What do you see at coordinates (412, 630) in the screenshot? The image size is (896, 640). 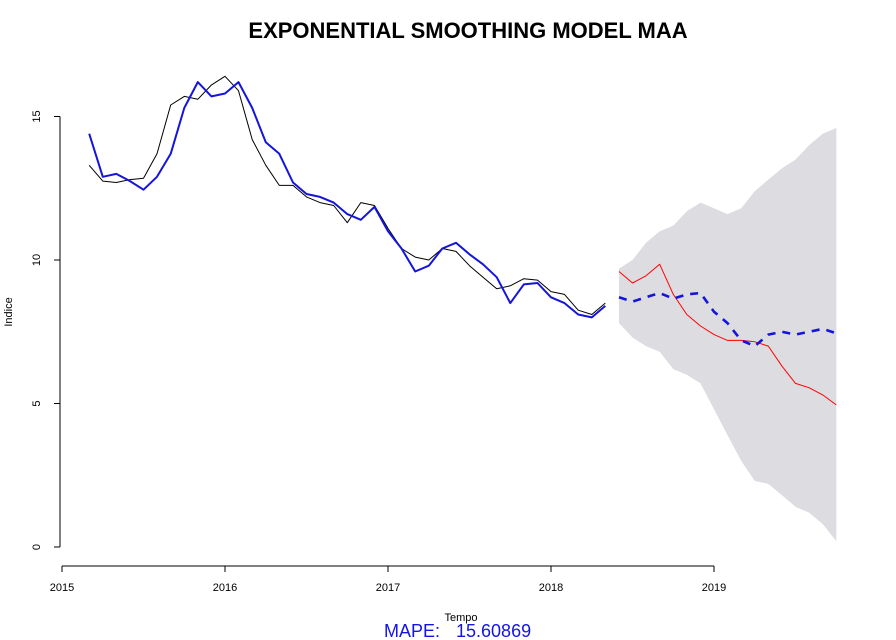 I see `mape-label: MAPE:` at bounding box center [412, 630].